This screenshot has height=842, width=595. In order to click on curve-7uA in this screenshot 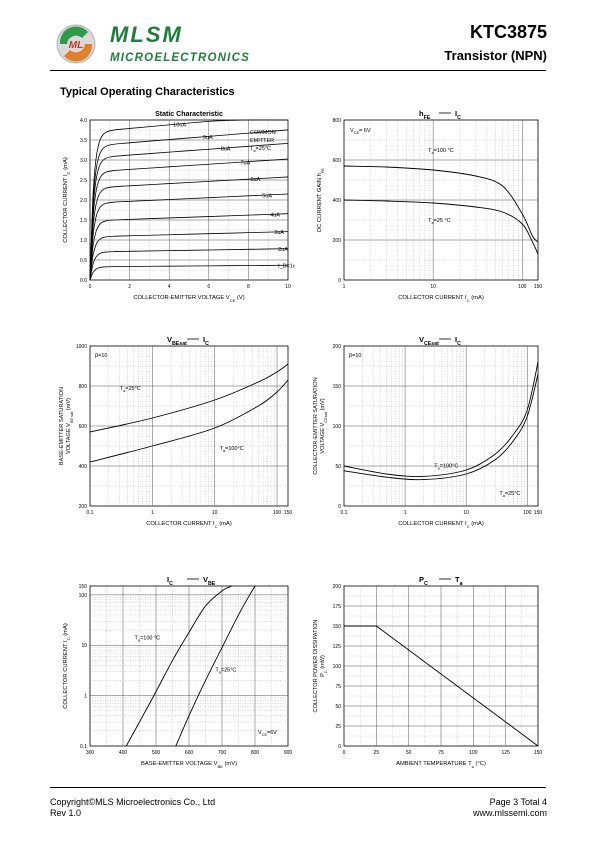, I will do `click(189, 219)`.